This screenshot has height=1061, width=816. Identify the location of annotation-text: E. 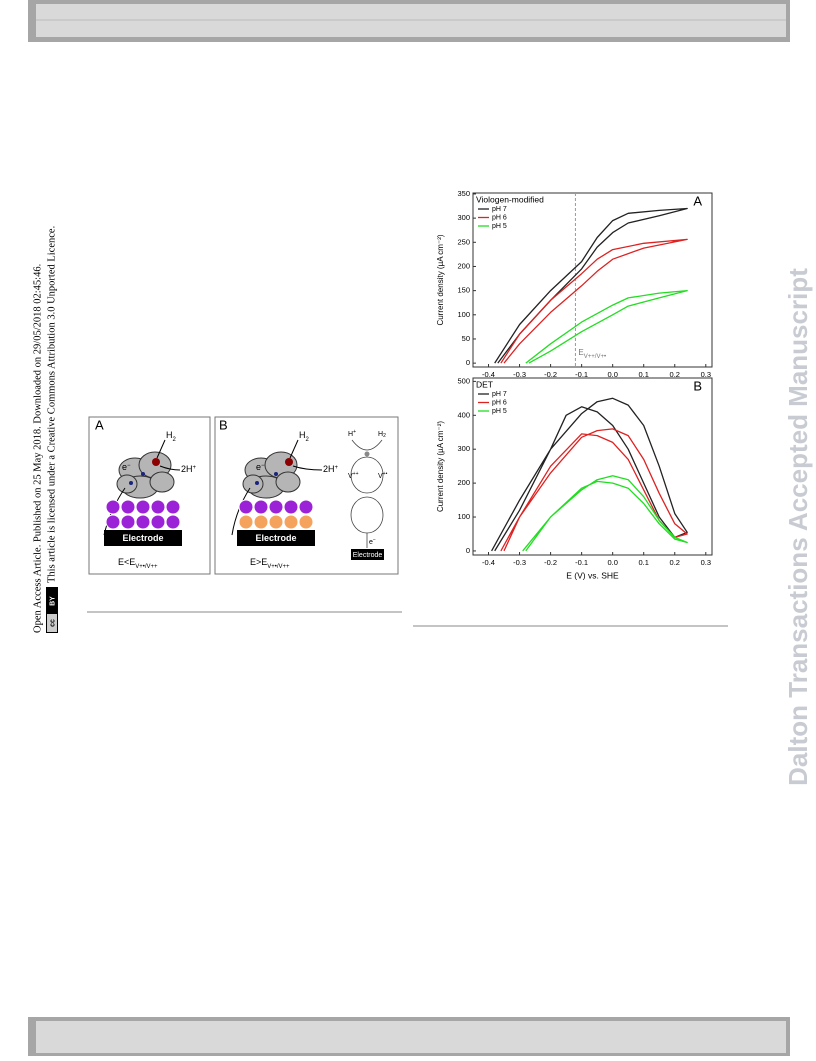
(580, 352).